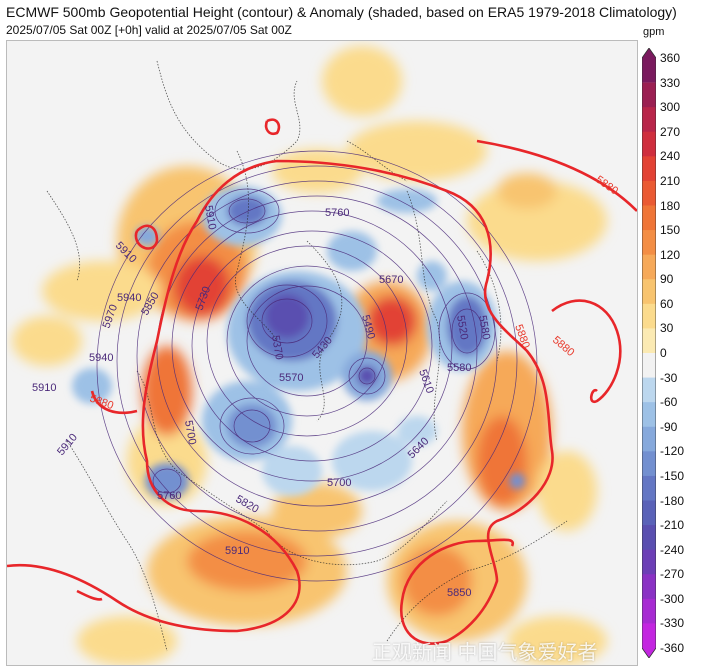 This screenshot has width=718, height=671. I want to click on colorbar-tick-label: 30, so click(667, 328).